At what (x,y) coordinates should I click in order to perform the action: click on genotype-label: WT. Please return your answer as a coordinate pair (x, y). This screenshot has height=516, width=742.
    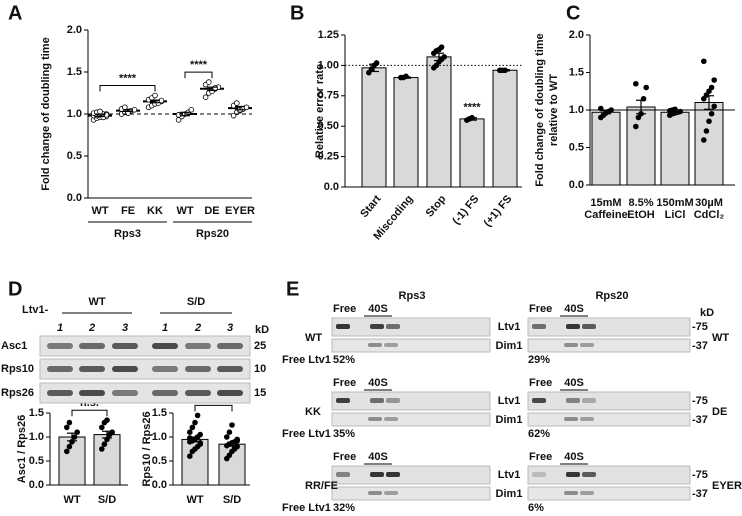
    Looking at the image, I should click on (96, 302).